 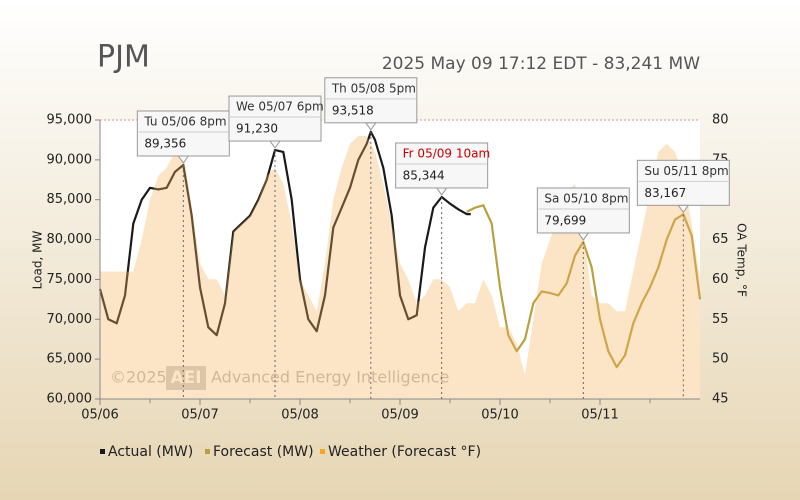 What do you see at coordinates (38, 260) in the screenshot?
I see `y-axis-label: Load, MW` at bounding box center [38, 260].